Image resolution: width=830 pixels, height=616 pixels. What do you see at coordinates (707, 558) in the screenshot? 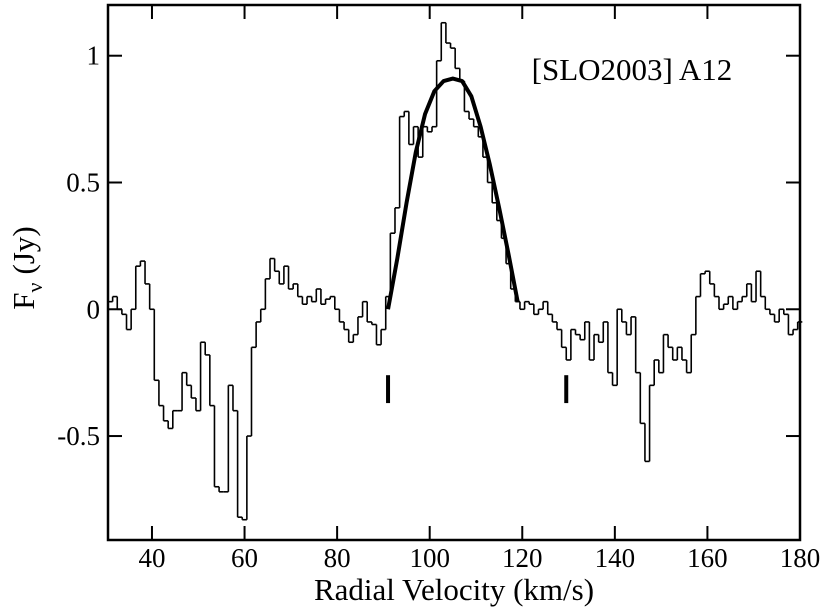
I see `x-tick-label: 160` at bounding box center [707, 558].